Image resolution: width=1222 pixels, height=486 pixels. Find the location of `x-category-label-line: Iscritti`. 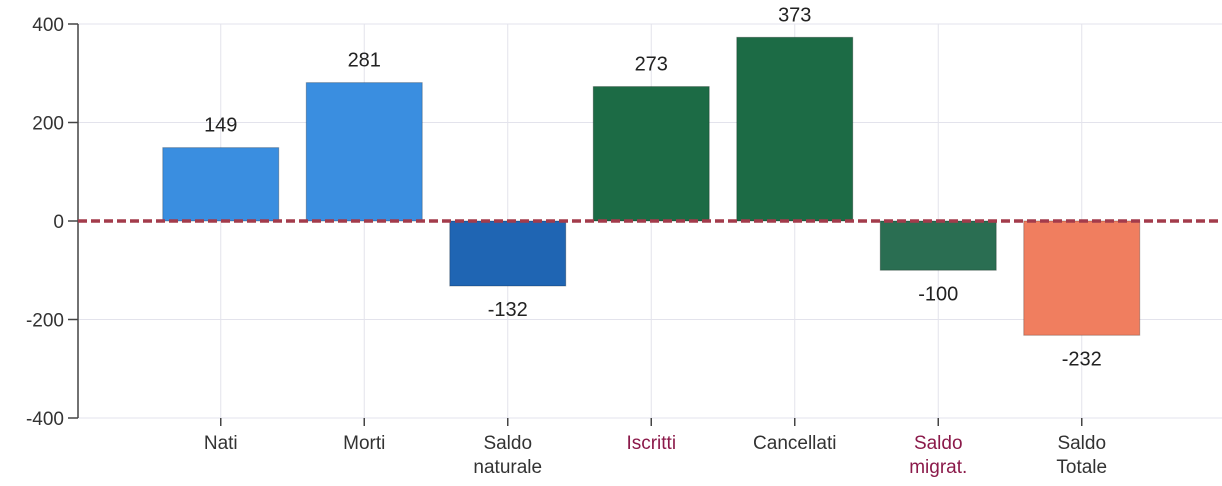

x-category-label-line: Iscritti is located at coordinates (651, 443).